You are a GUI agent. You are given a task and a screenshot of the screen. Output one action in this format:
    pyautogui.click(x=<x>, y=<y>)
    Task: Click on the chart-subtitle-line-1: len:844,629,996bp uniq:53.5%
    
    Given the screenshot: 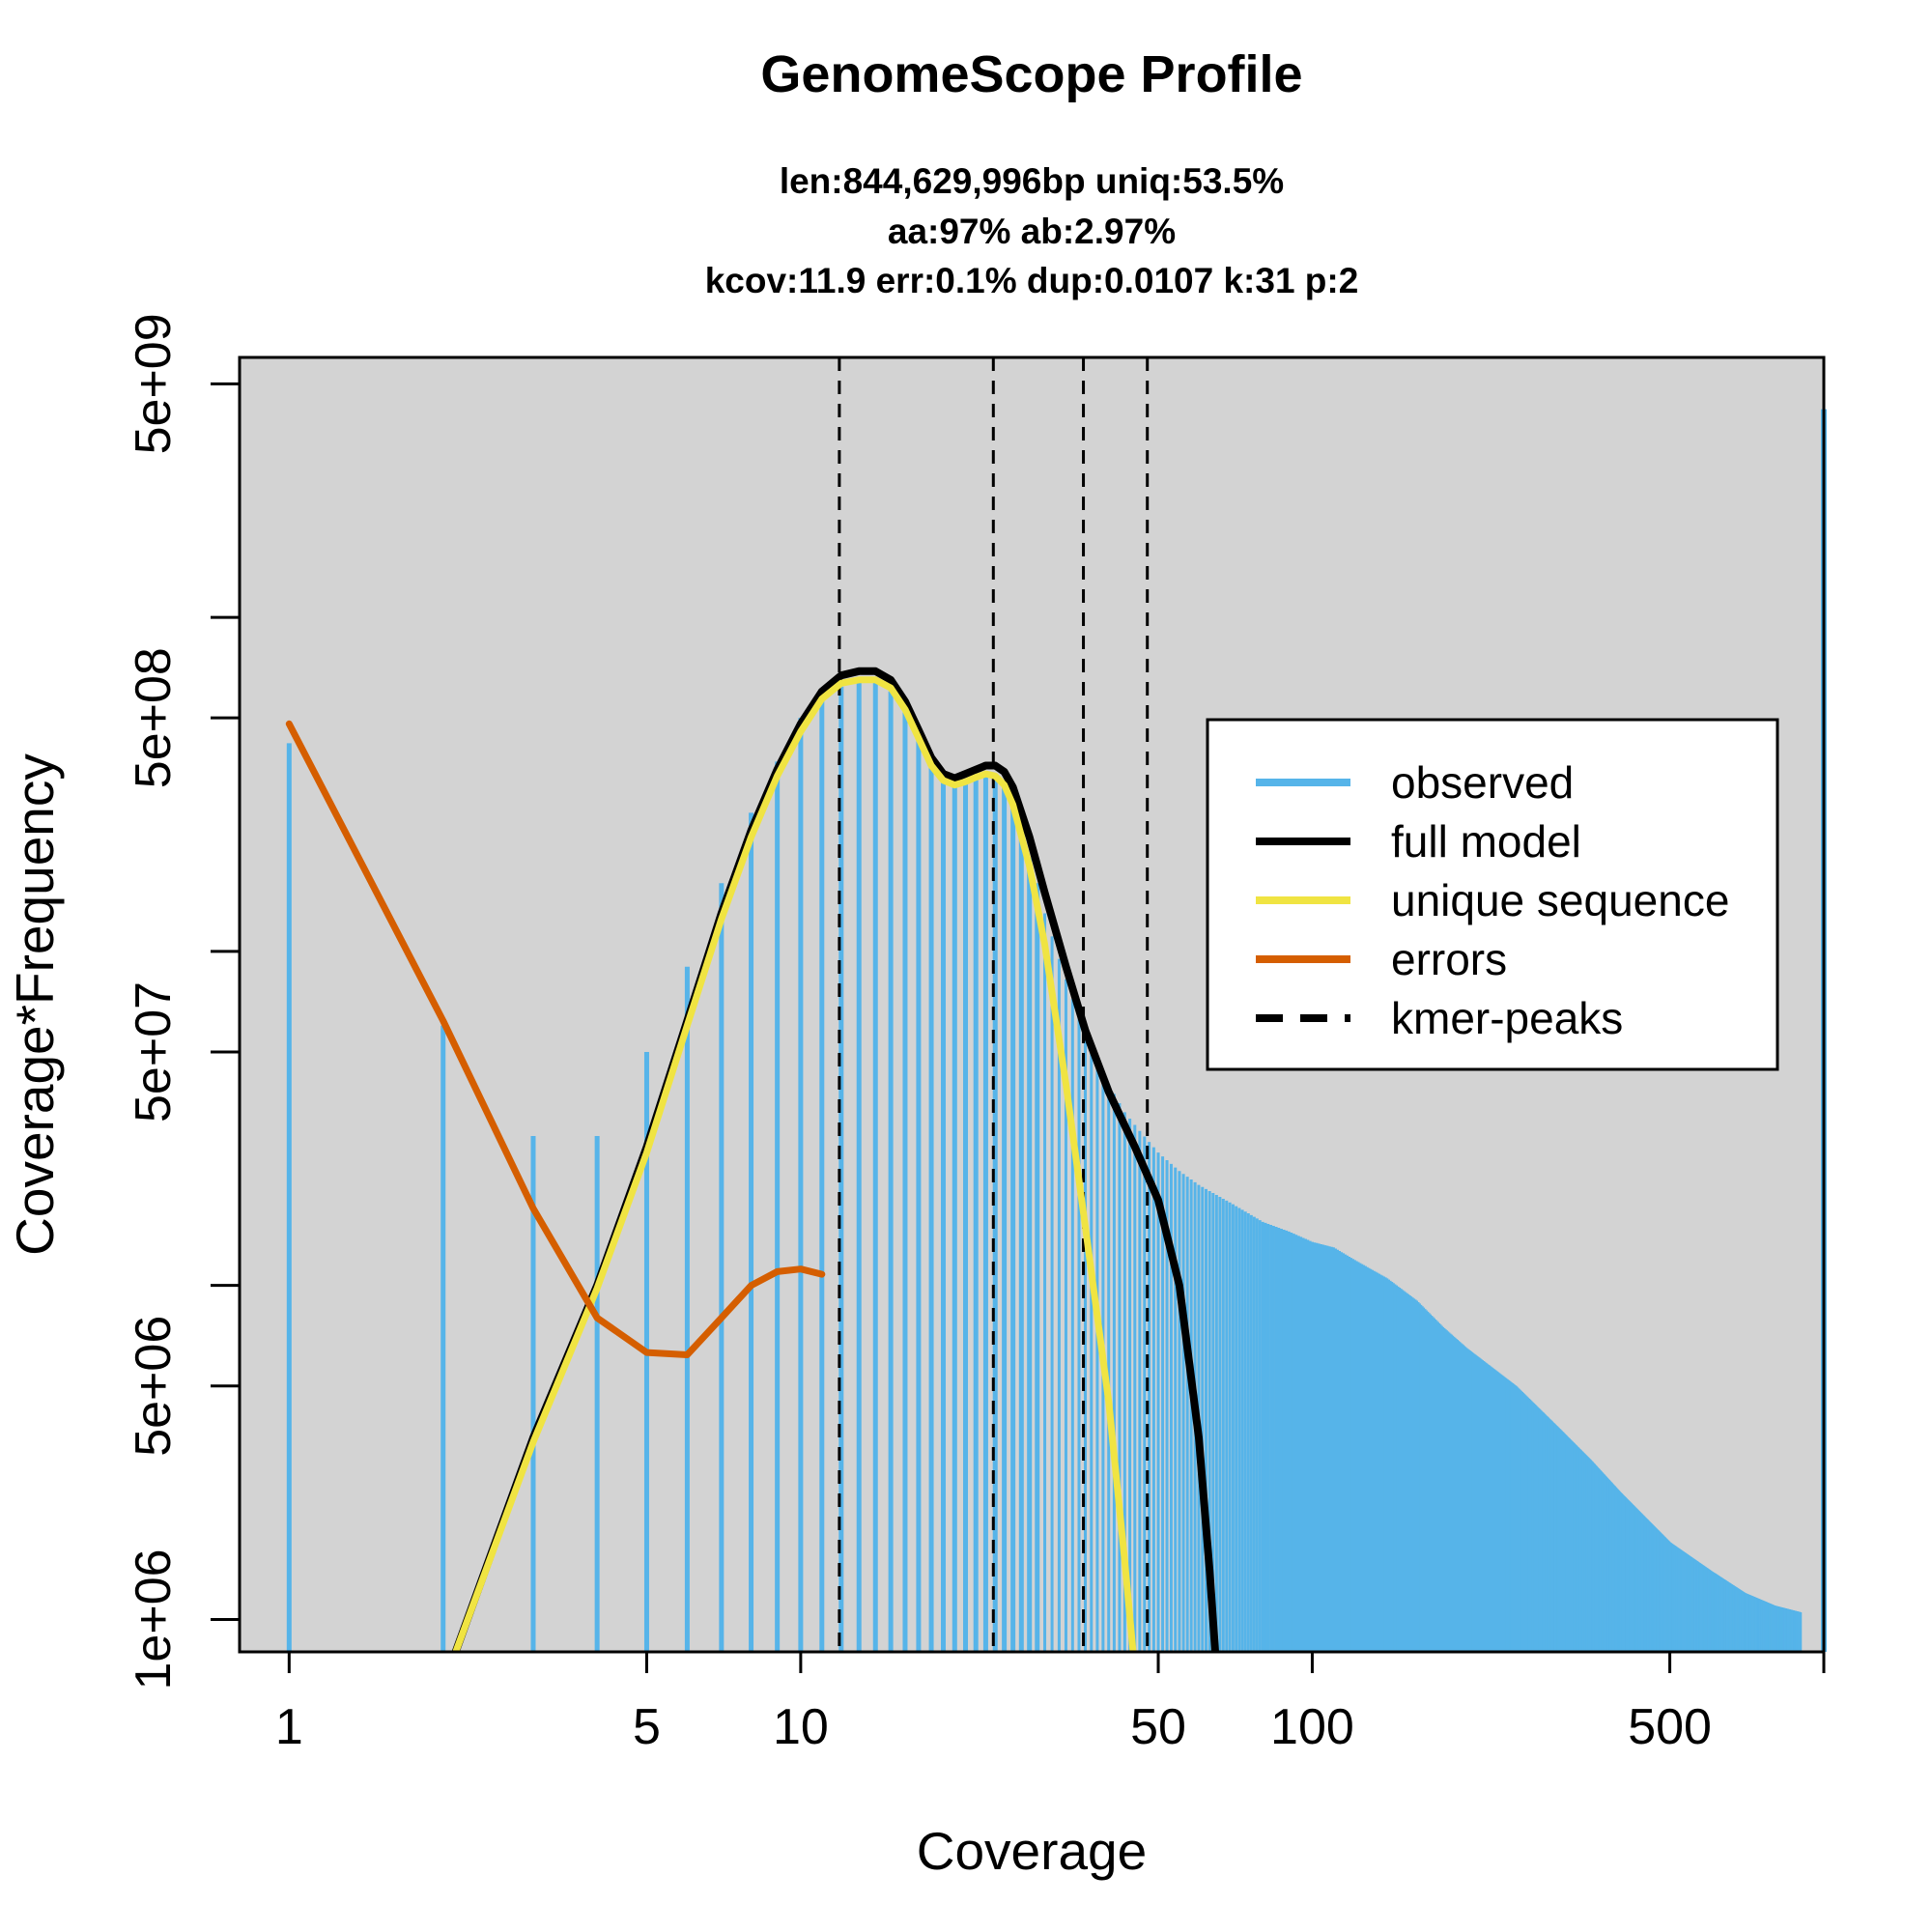 What is the action you would take?
    pyautogui.click(x=1032, y=181)
    